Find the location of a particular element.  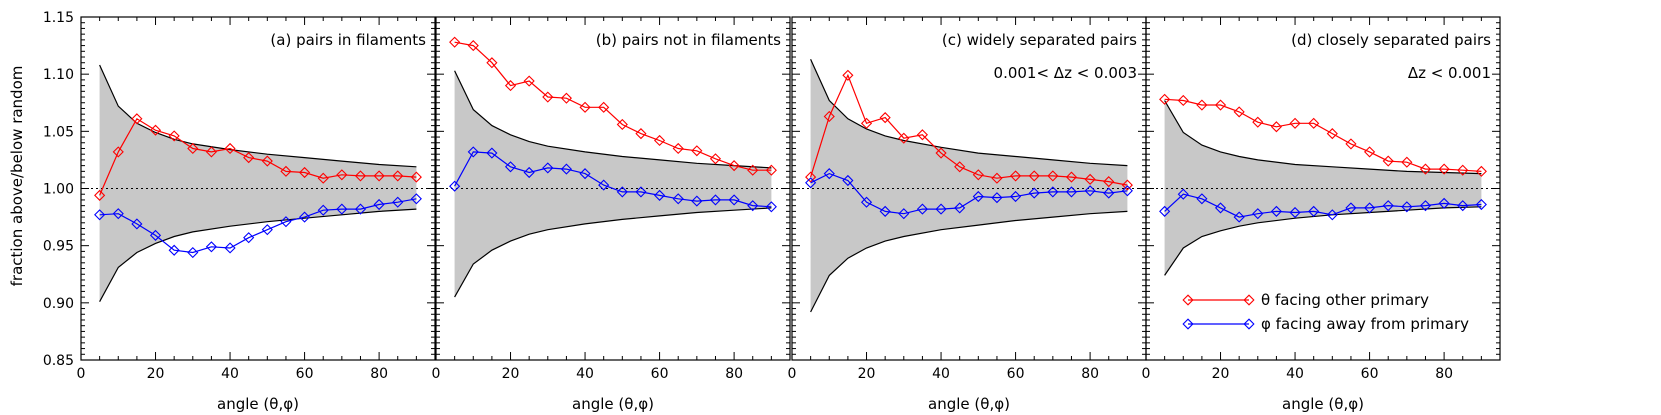

series-line-phi is located at coordinates (969, 193).